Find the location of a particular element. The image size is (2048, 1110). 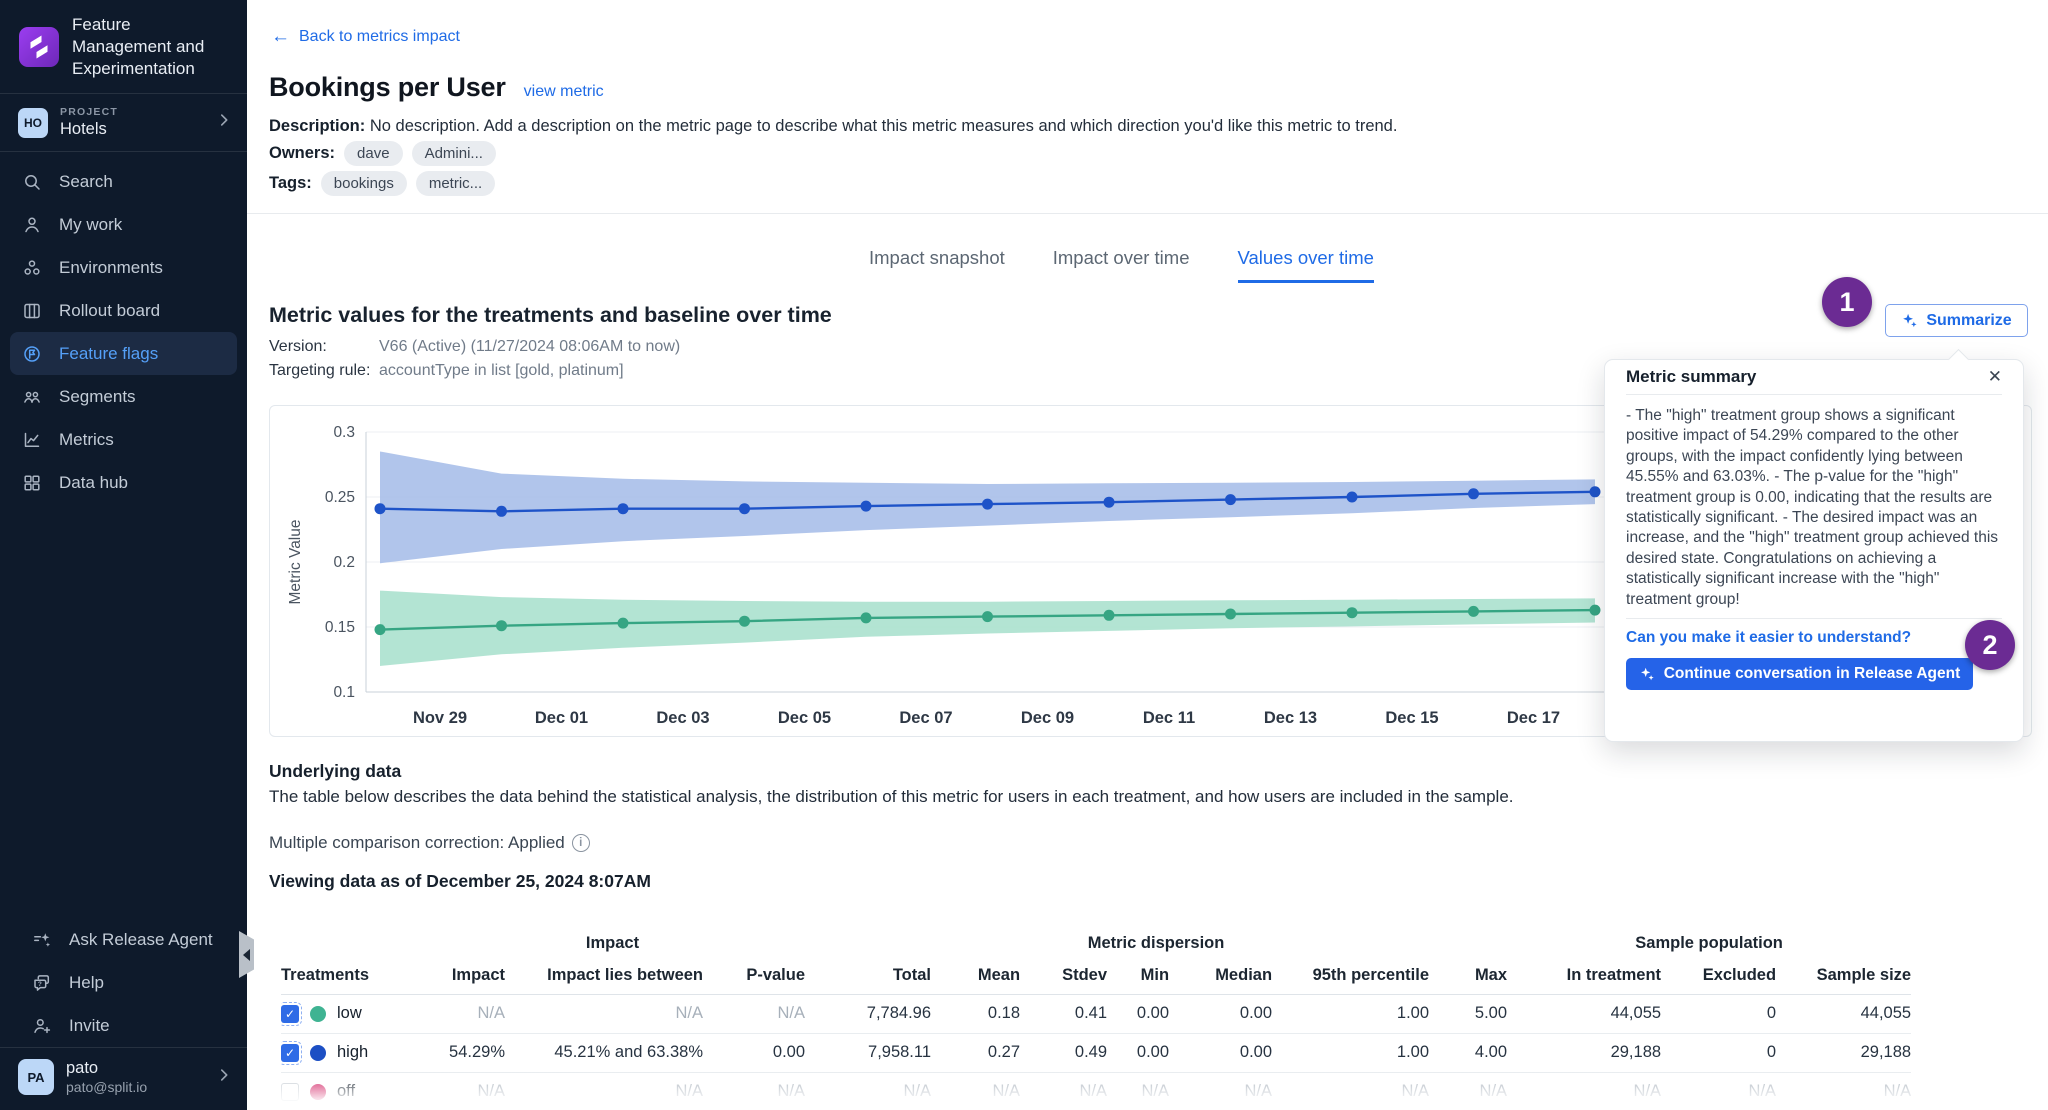

sidebar-item-label: Environments is located at coordinates (111, 267).